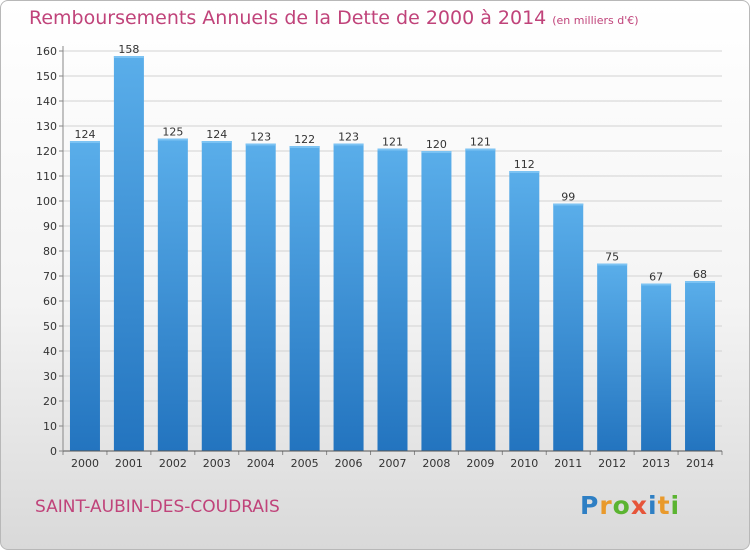  What do you see at coordinates (50, 426) in the screenshot?
I see `y-tick-label: 10` at bounding box center [50, 426].